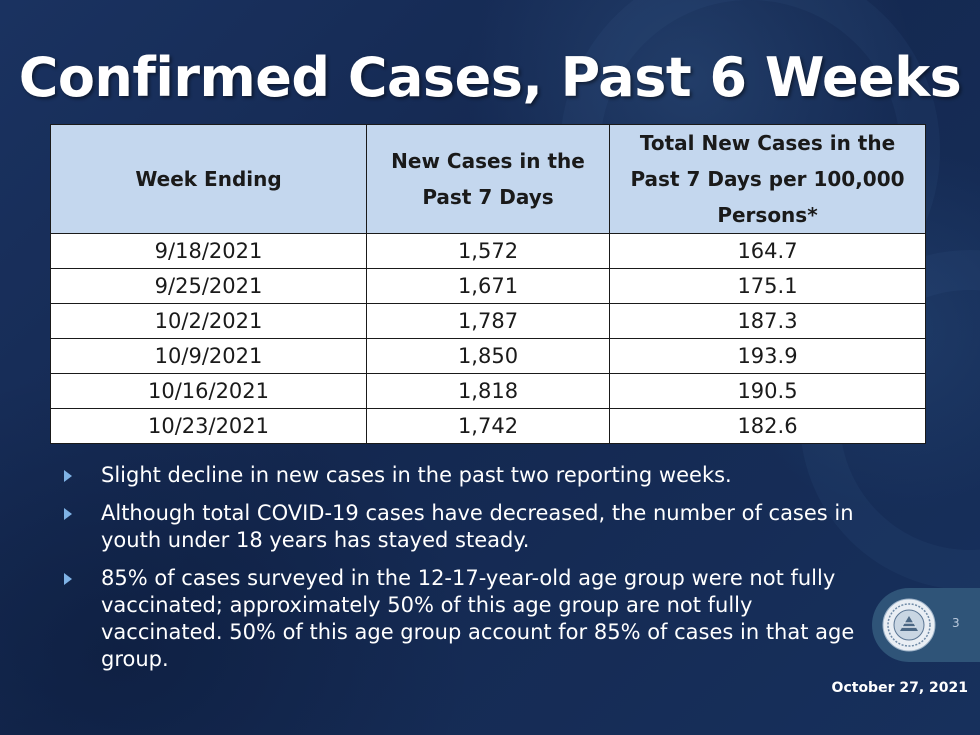 This screenshot has width=980, height=735. I want to click on cell-cases-per-100k: 164.7, so click(767, 251).